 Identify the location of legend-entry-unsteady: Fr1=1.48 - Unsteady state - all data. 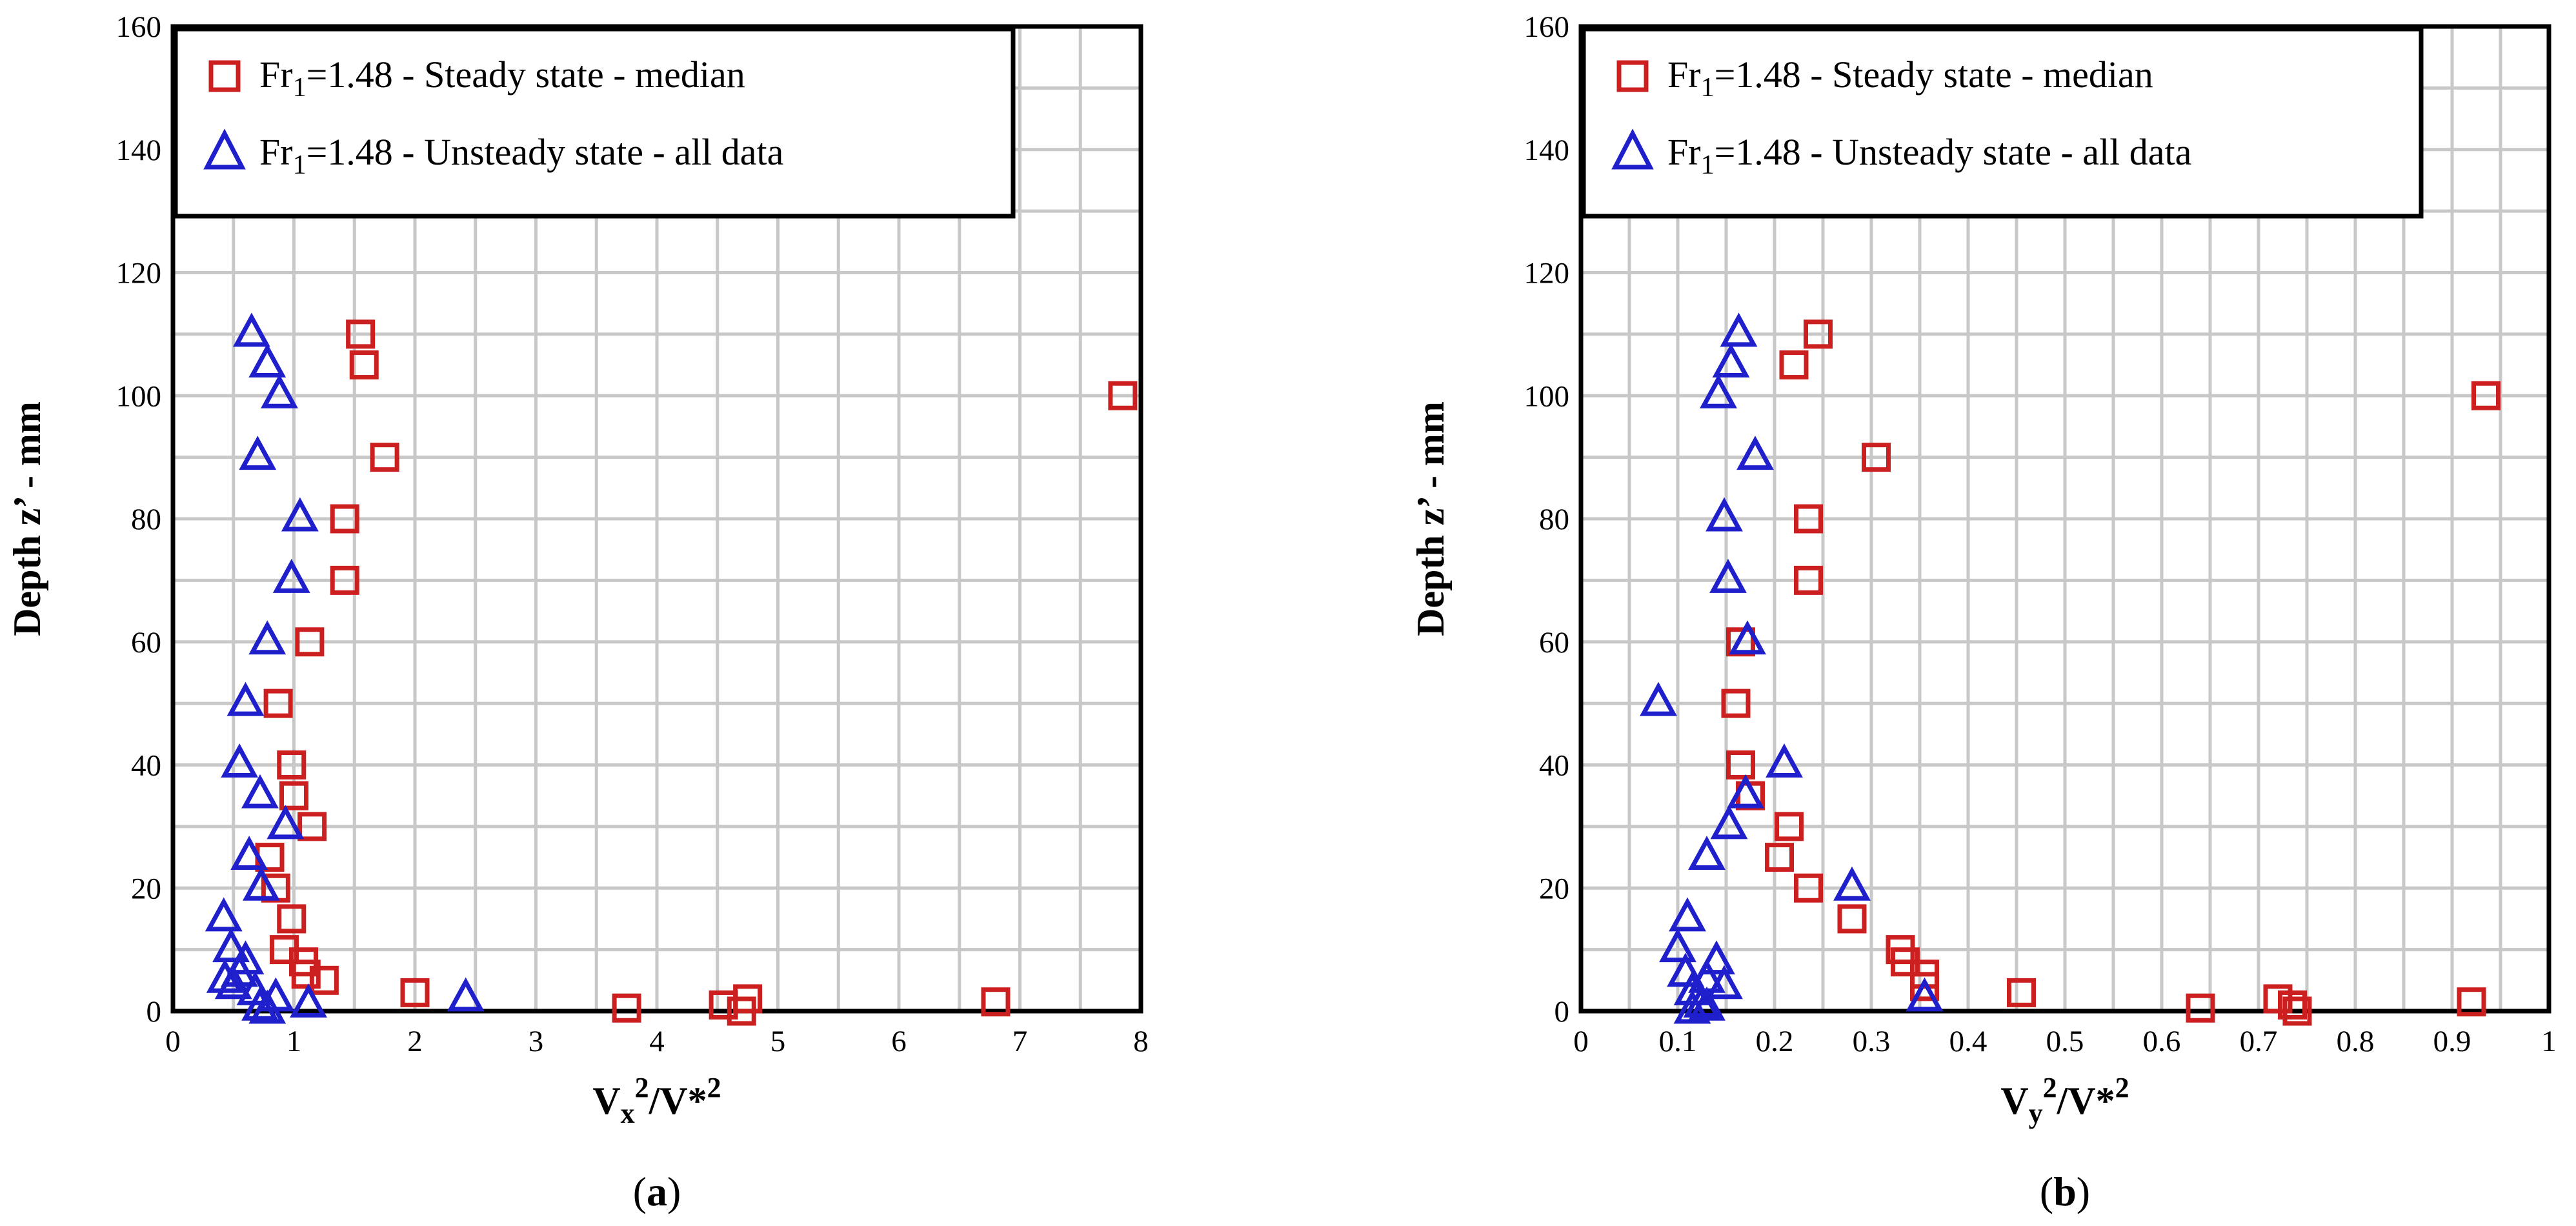
(521, 155).